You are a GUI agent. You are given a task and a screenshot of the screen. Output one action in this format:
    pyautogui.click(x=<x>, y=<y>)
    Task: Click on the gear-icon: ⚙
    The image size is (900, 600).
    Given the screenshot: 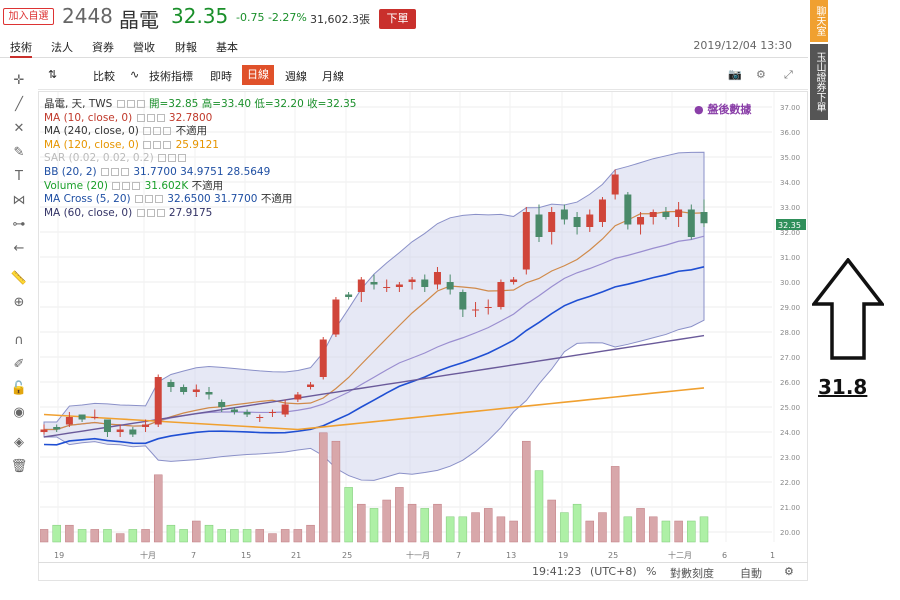 What is the action you would take?
    pyautogui.click(x=761, y=74)
    